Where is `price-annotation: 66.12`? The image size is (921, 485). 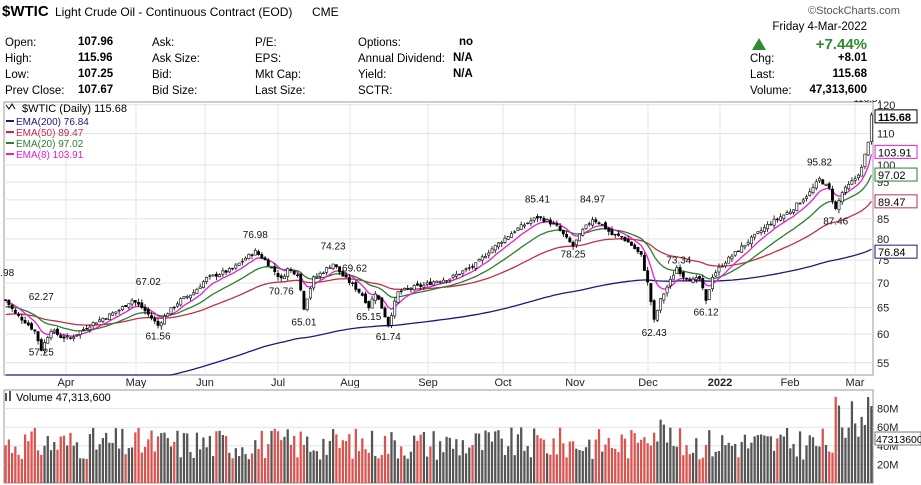
price-annotation: 66.12 is located at coordinates (705, 313).